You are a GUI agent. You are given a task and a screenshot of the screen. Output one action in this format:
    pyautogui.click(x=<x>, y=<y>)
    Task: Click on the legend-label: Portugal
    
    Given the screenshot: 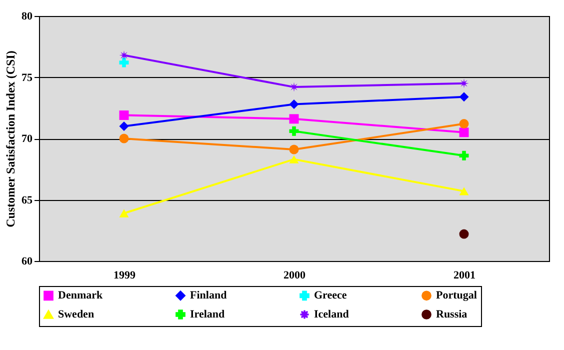 What is the action you would take?
    pyautogui.click(x=456, y=296)
    